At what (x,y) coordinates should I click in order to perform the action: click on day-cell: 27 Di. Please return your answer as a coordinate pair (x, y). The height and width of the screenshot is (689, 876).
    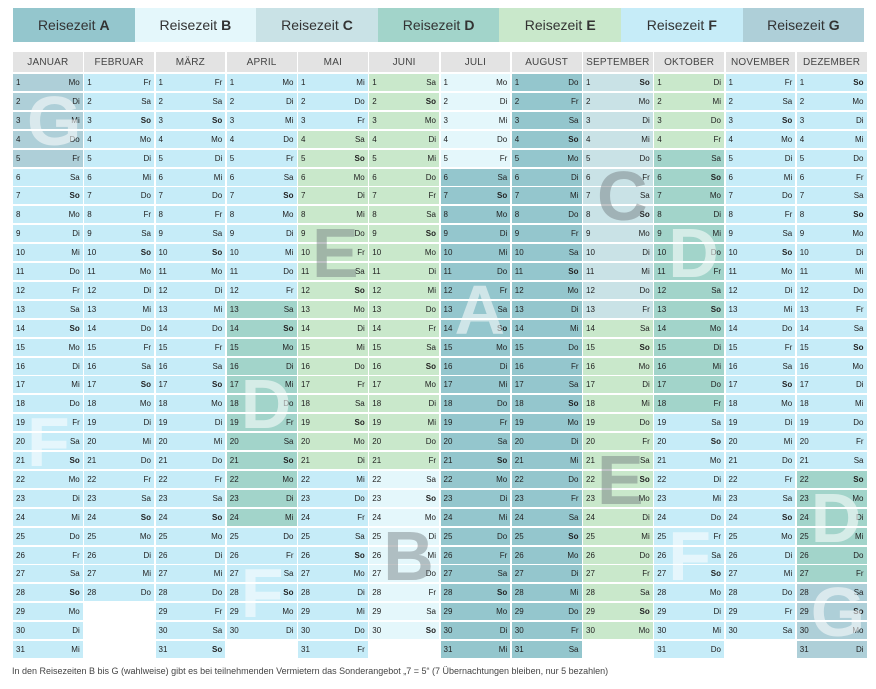
    Looking at the image, I should click on (546, 574).